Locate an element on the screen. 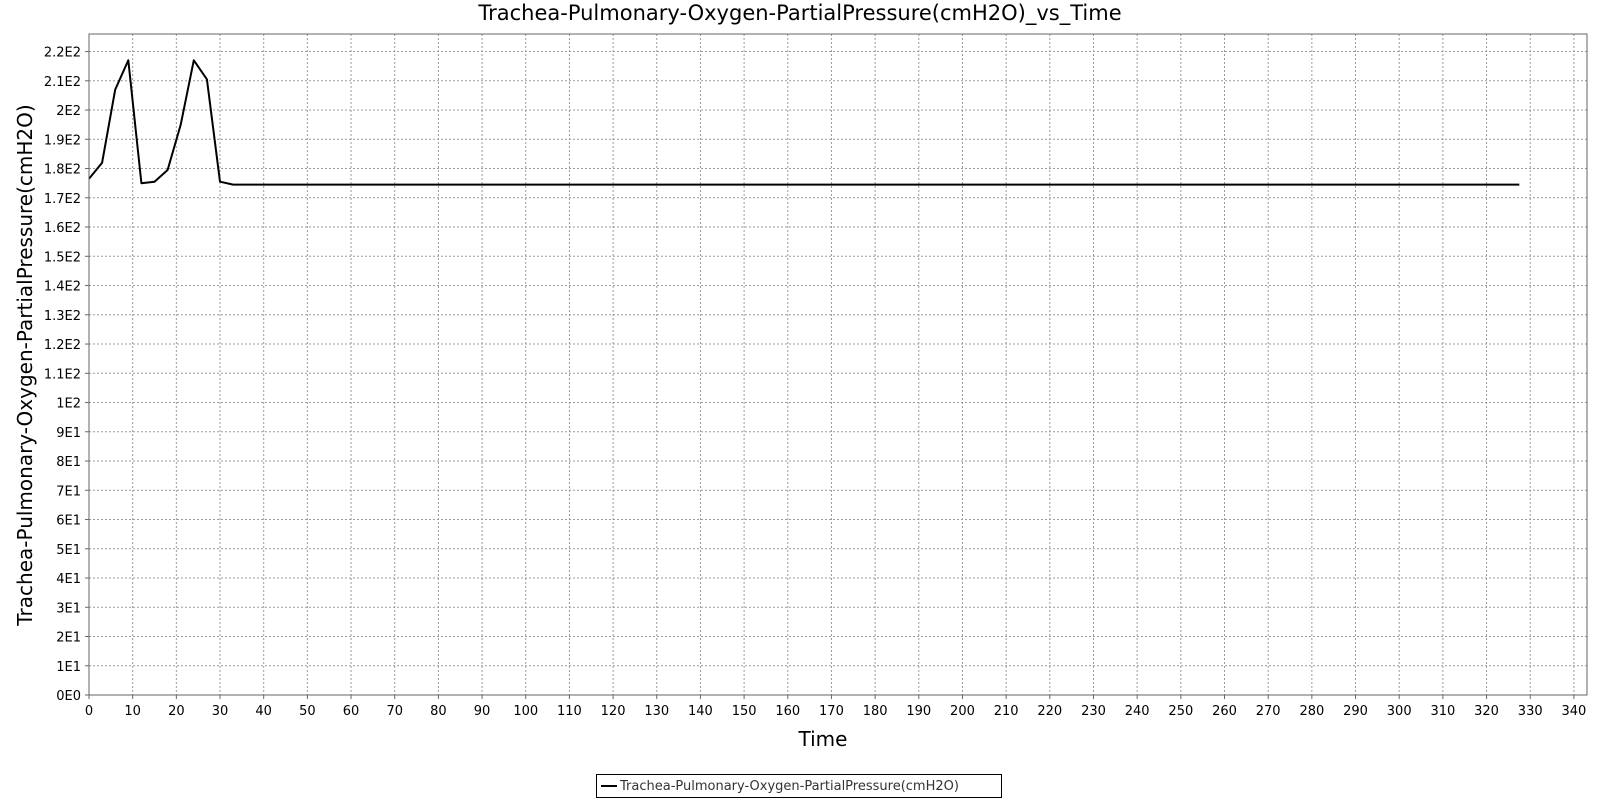 The height and width of the screenshot is (800, 1600). y-tick-label: 1.3E2 is located at coordinates (62, 316).